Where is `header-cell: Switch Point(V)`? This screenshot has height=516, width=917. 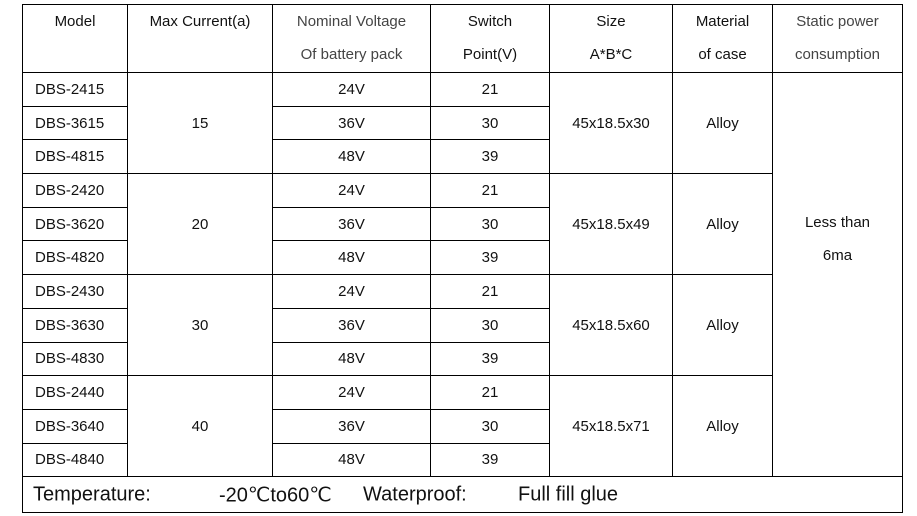 header-cell: Switch Point(V) is located at coordinates (490, 38).